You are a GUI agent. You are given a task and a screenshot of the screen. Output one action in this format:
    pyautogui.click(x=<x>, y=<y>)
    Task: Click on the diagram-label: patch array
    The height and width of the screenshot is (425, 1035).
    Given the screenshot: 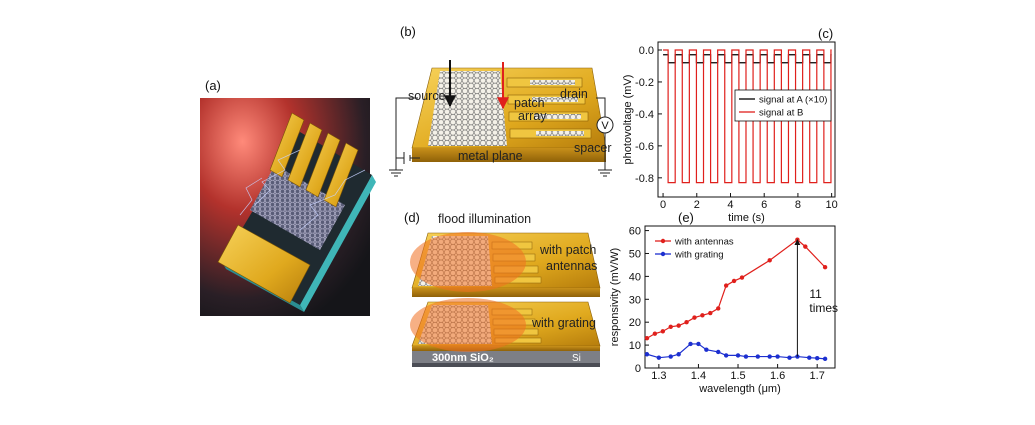 What is the action you would take?
    pyautogui.click(x=530, y=109)
    